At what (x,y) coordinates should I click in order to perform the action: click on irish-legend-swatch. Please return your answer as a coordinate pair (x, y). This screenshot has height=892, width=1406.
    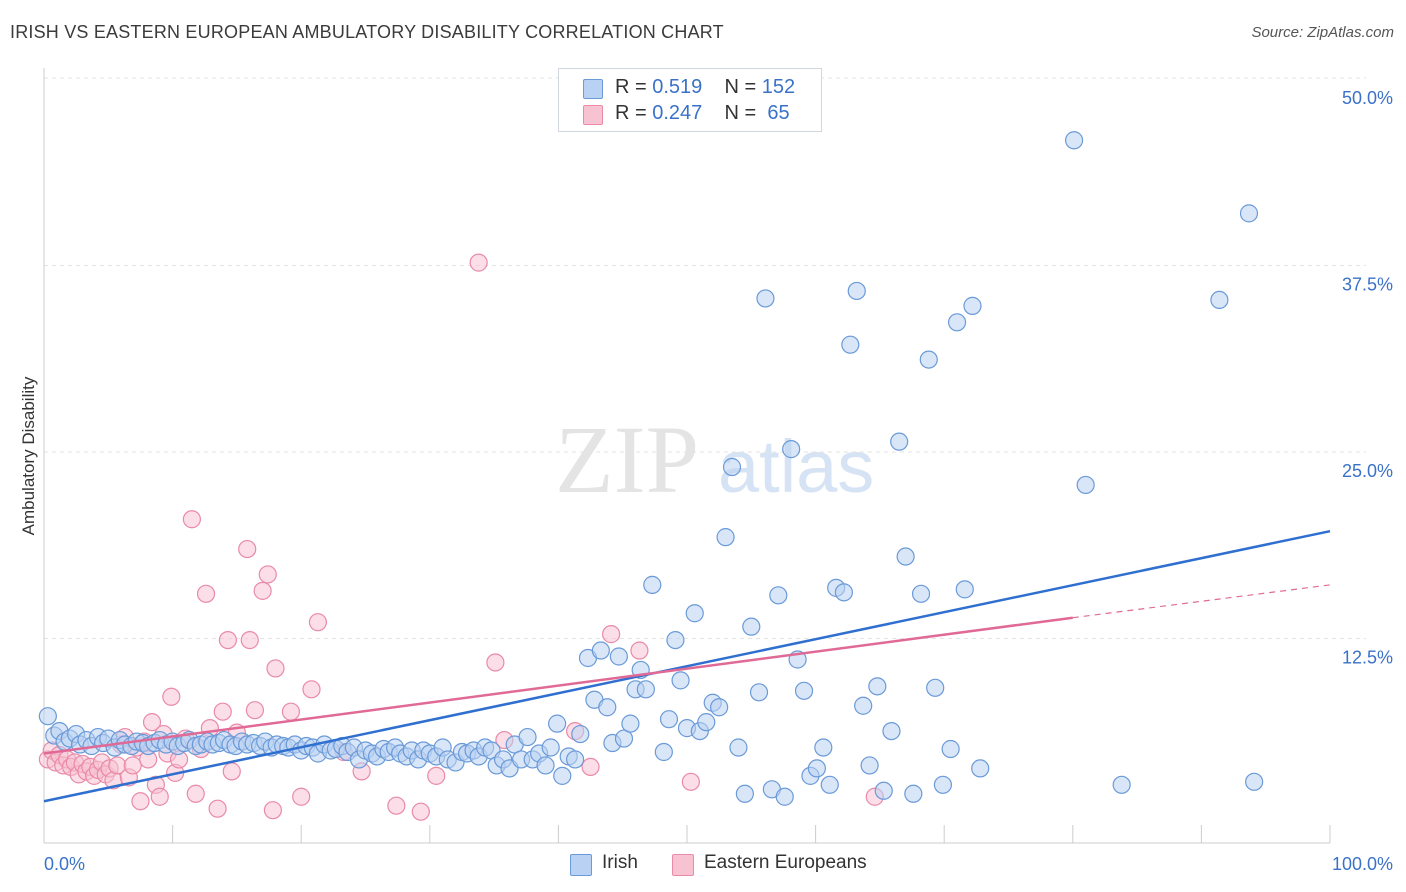
    Looking at the image, I should click on (581, 865).